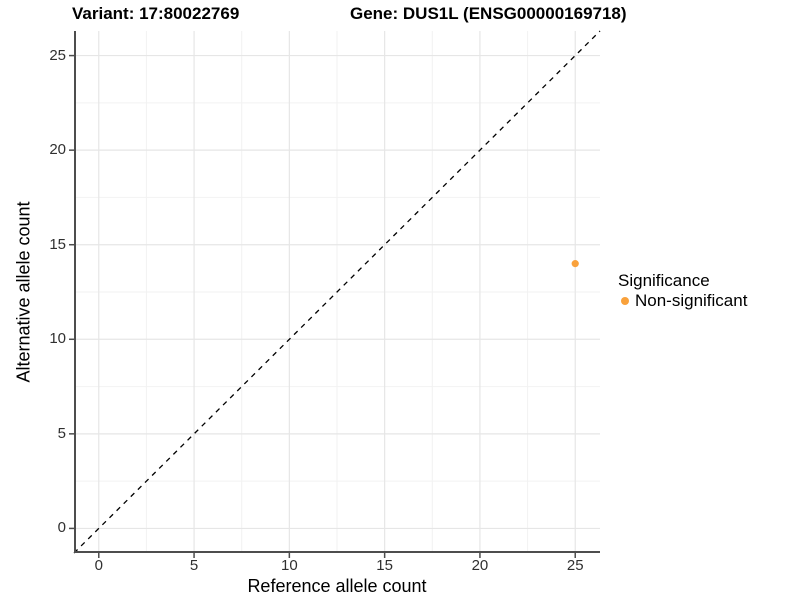  What do you see at coordinates (194, 565) in the screenshot?
I see `x-tick-label: 5` at bounding box center [194, 565].